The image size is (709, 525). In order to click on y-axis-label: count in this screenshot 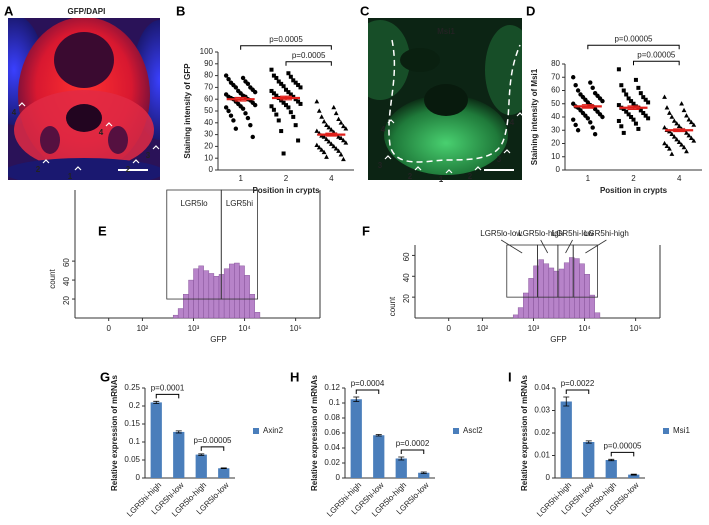, I will do `click(52, 278)`.